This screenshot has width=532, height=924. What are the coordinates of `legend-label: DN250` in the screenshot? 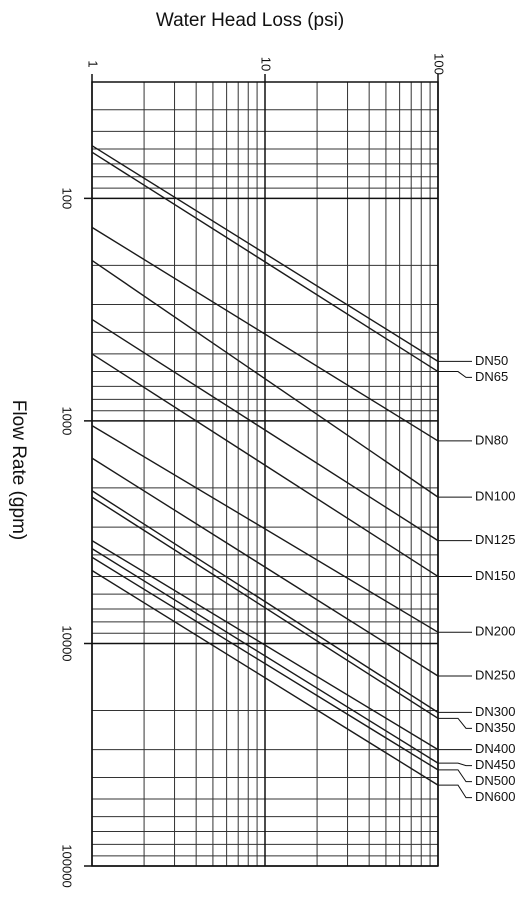 It's located at (495, 674).